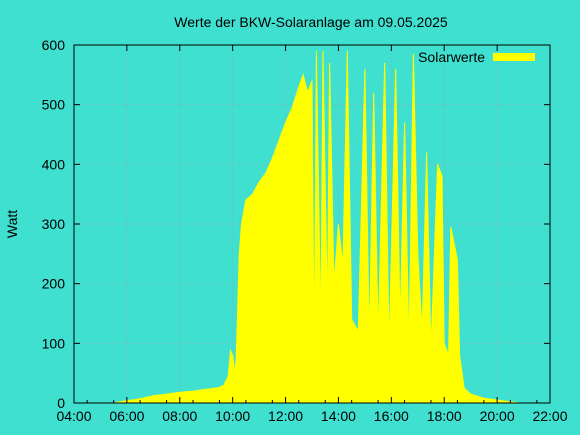 This screenshot has width=580, height=435. What do you see at coordinates (54, 284) in the screenshot?
I see `y-tick-label: 200` at bounding box center [54, 284].